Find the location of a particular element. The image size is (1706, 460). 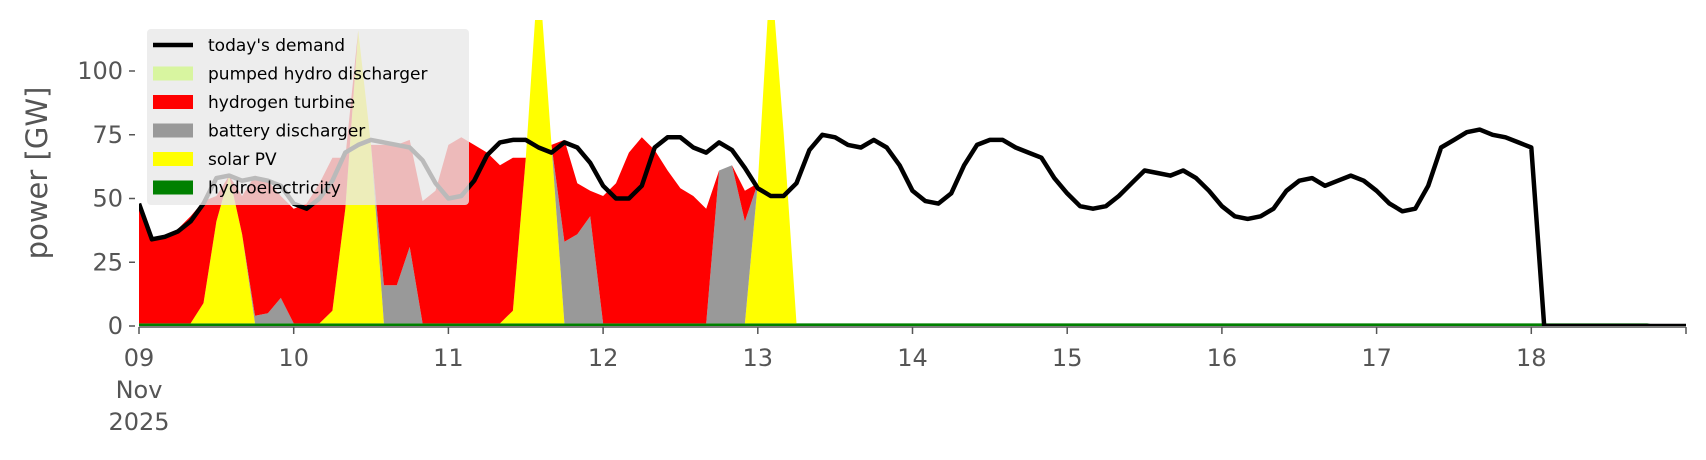

area-hydroelectricity is located at coordinates (912, 324).